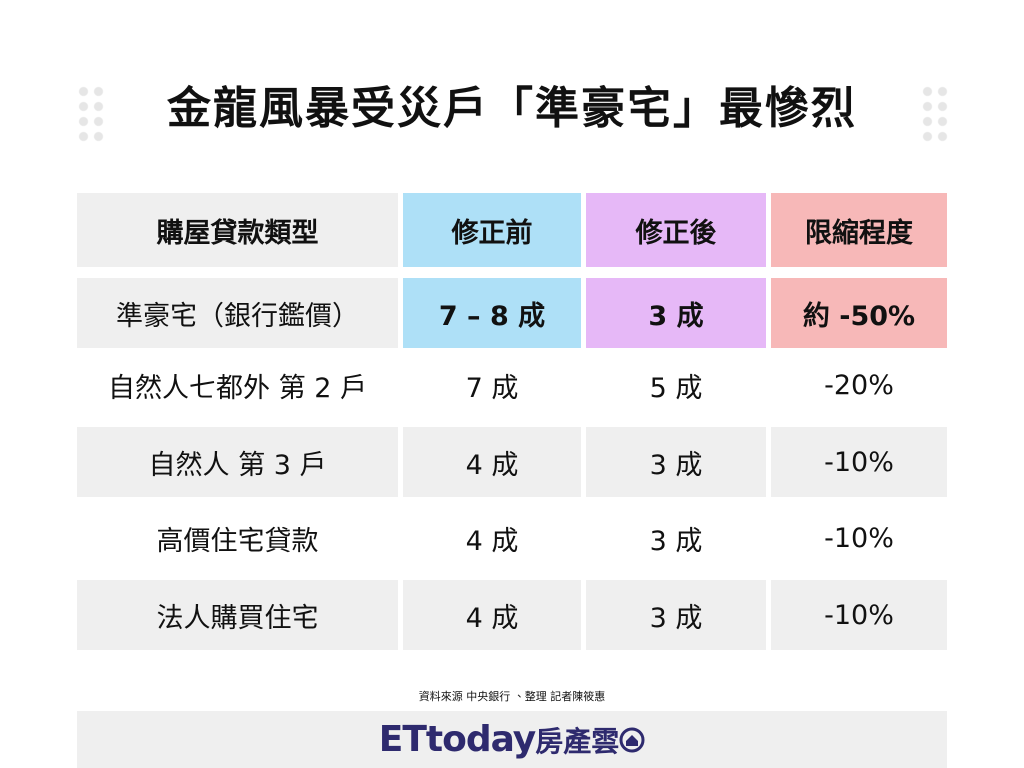 Image resolution: width=1024 pixels, height=768 pixels. Describe the element at coordinates (859, 230) in the screenshot. I see `header-cell: 限縮程度` at that location.